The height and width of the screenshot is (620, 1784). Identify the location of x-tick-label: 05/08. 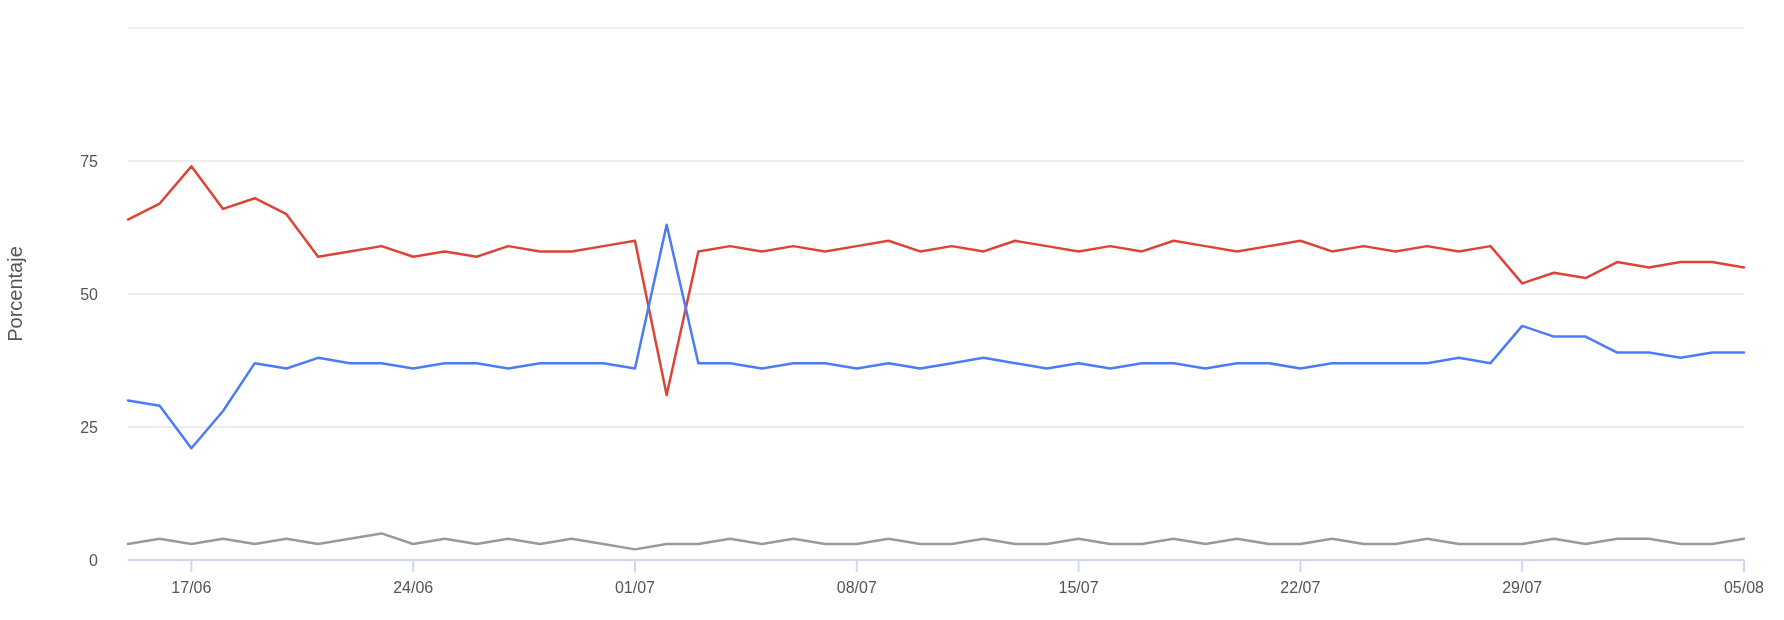
(1744, 587).